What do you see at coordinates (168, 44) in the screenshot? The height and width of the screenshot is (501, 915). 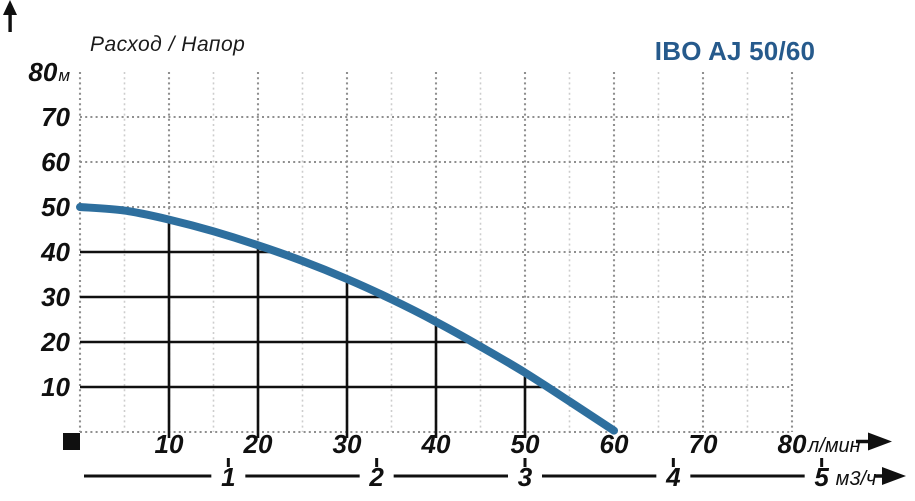 I see `axis-caption: Расход / Напор` at bounding box center [168, 44].